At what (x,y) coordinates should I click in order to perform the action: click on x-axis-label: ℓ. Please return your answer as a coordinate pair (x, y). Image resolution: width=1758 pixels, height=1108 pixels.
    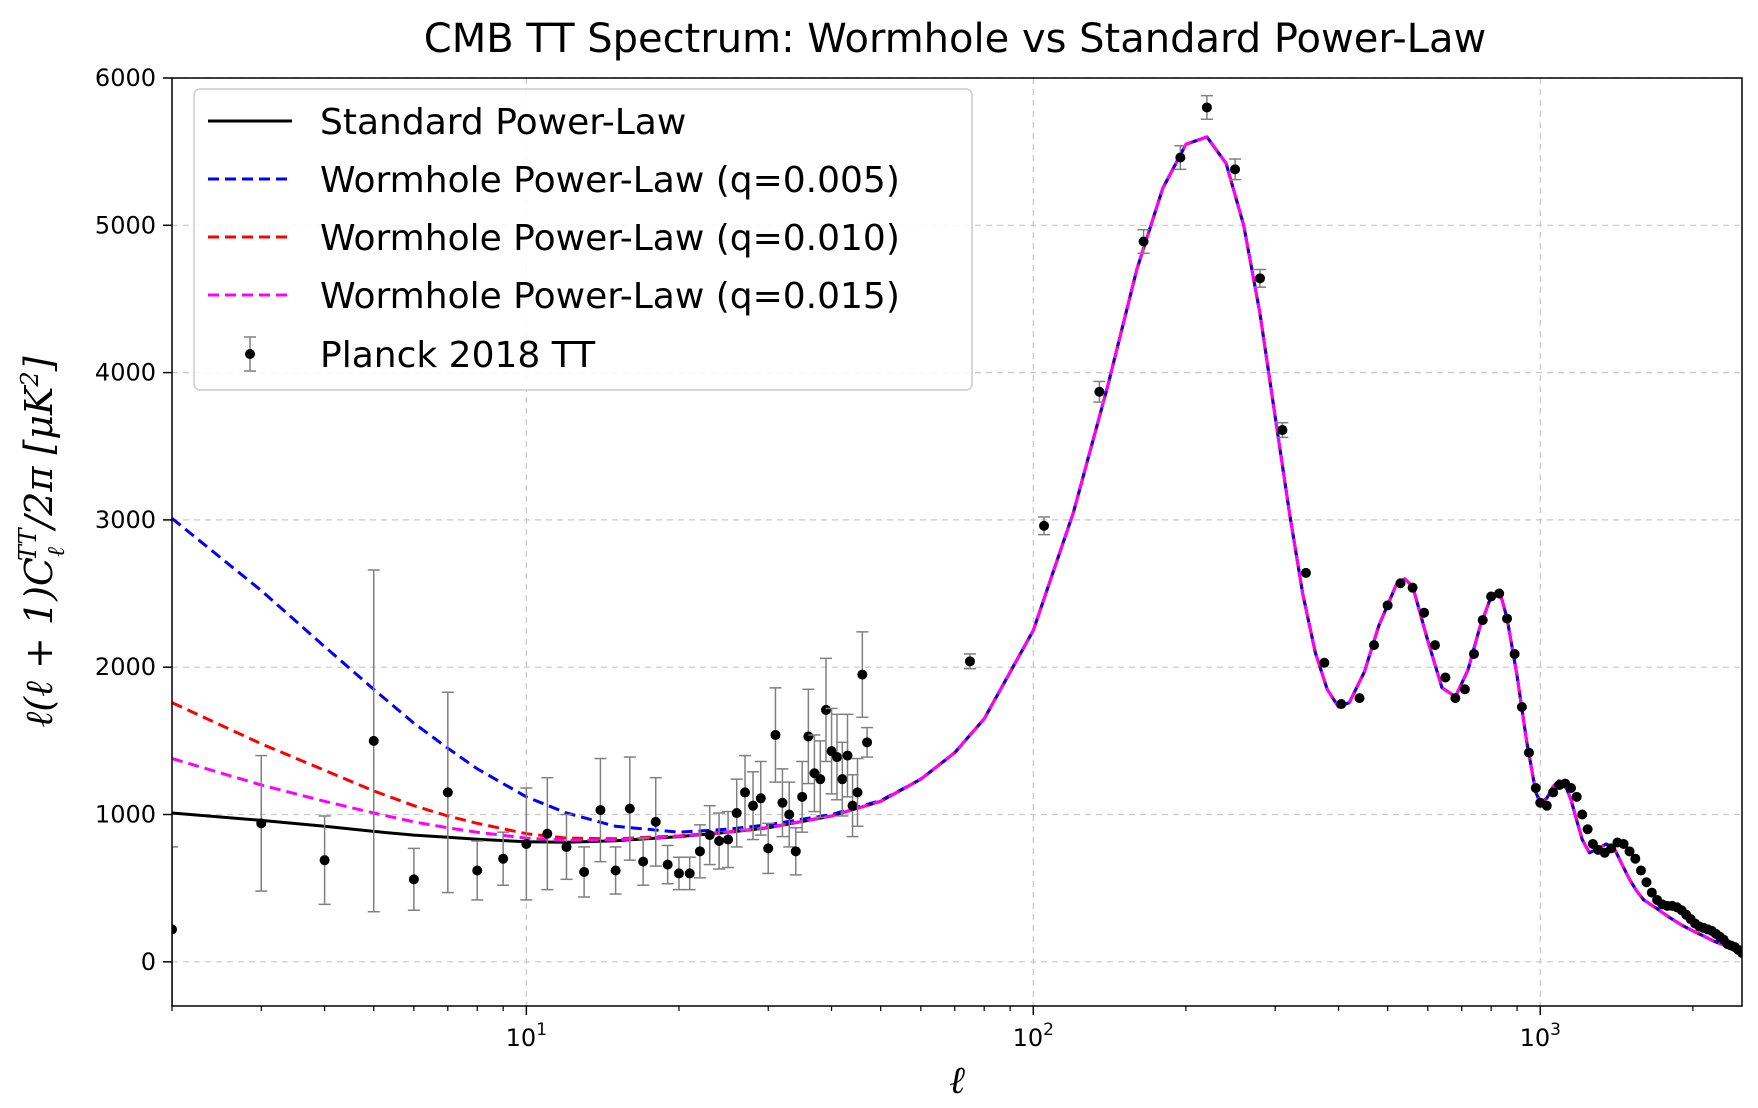
    Looking at the image, I should click on (957, 1080).